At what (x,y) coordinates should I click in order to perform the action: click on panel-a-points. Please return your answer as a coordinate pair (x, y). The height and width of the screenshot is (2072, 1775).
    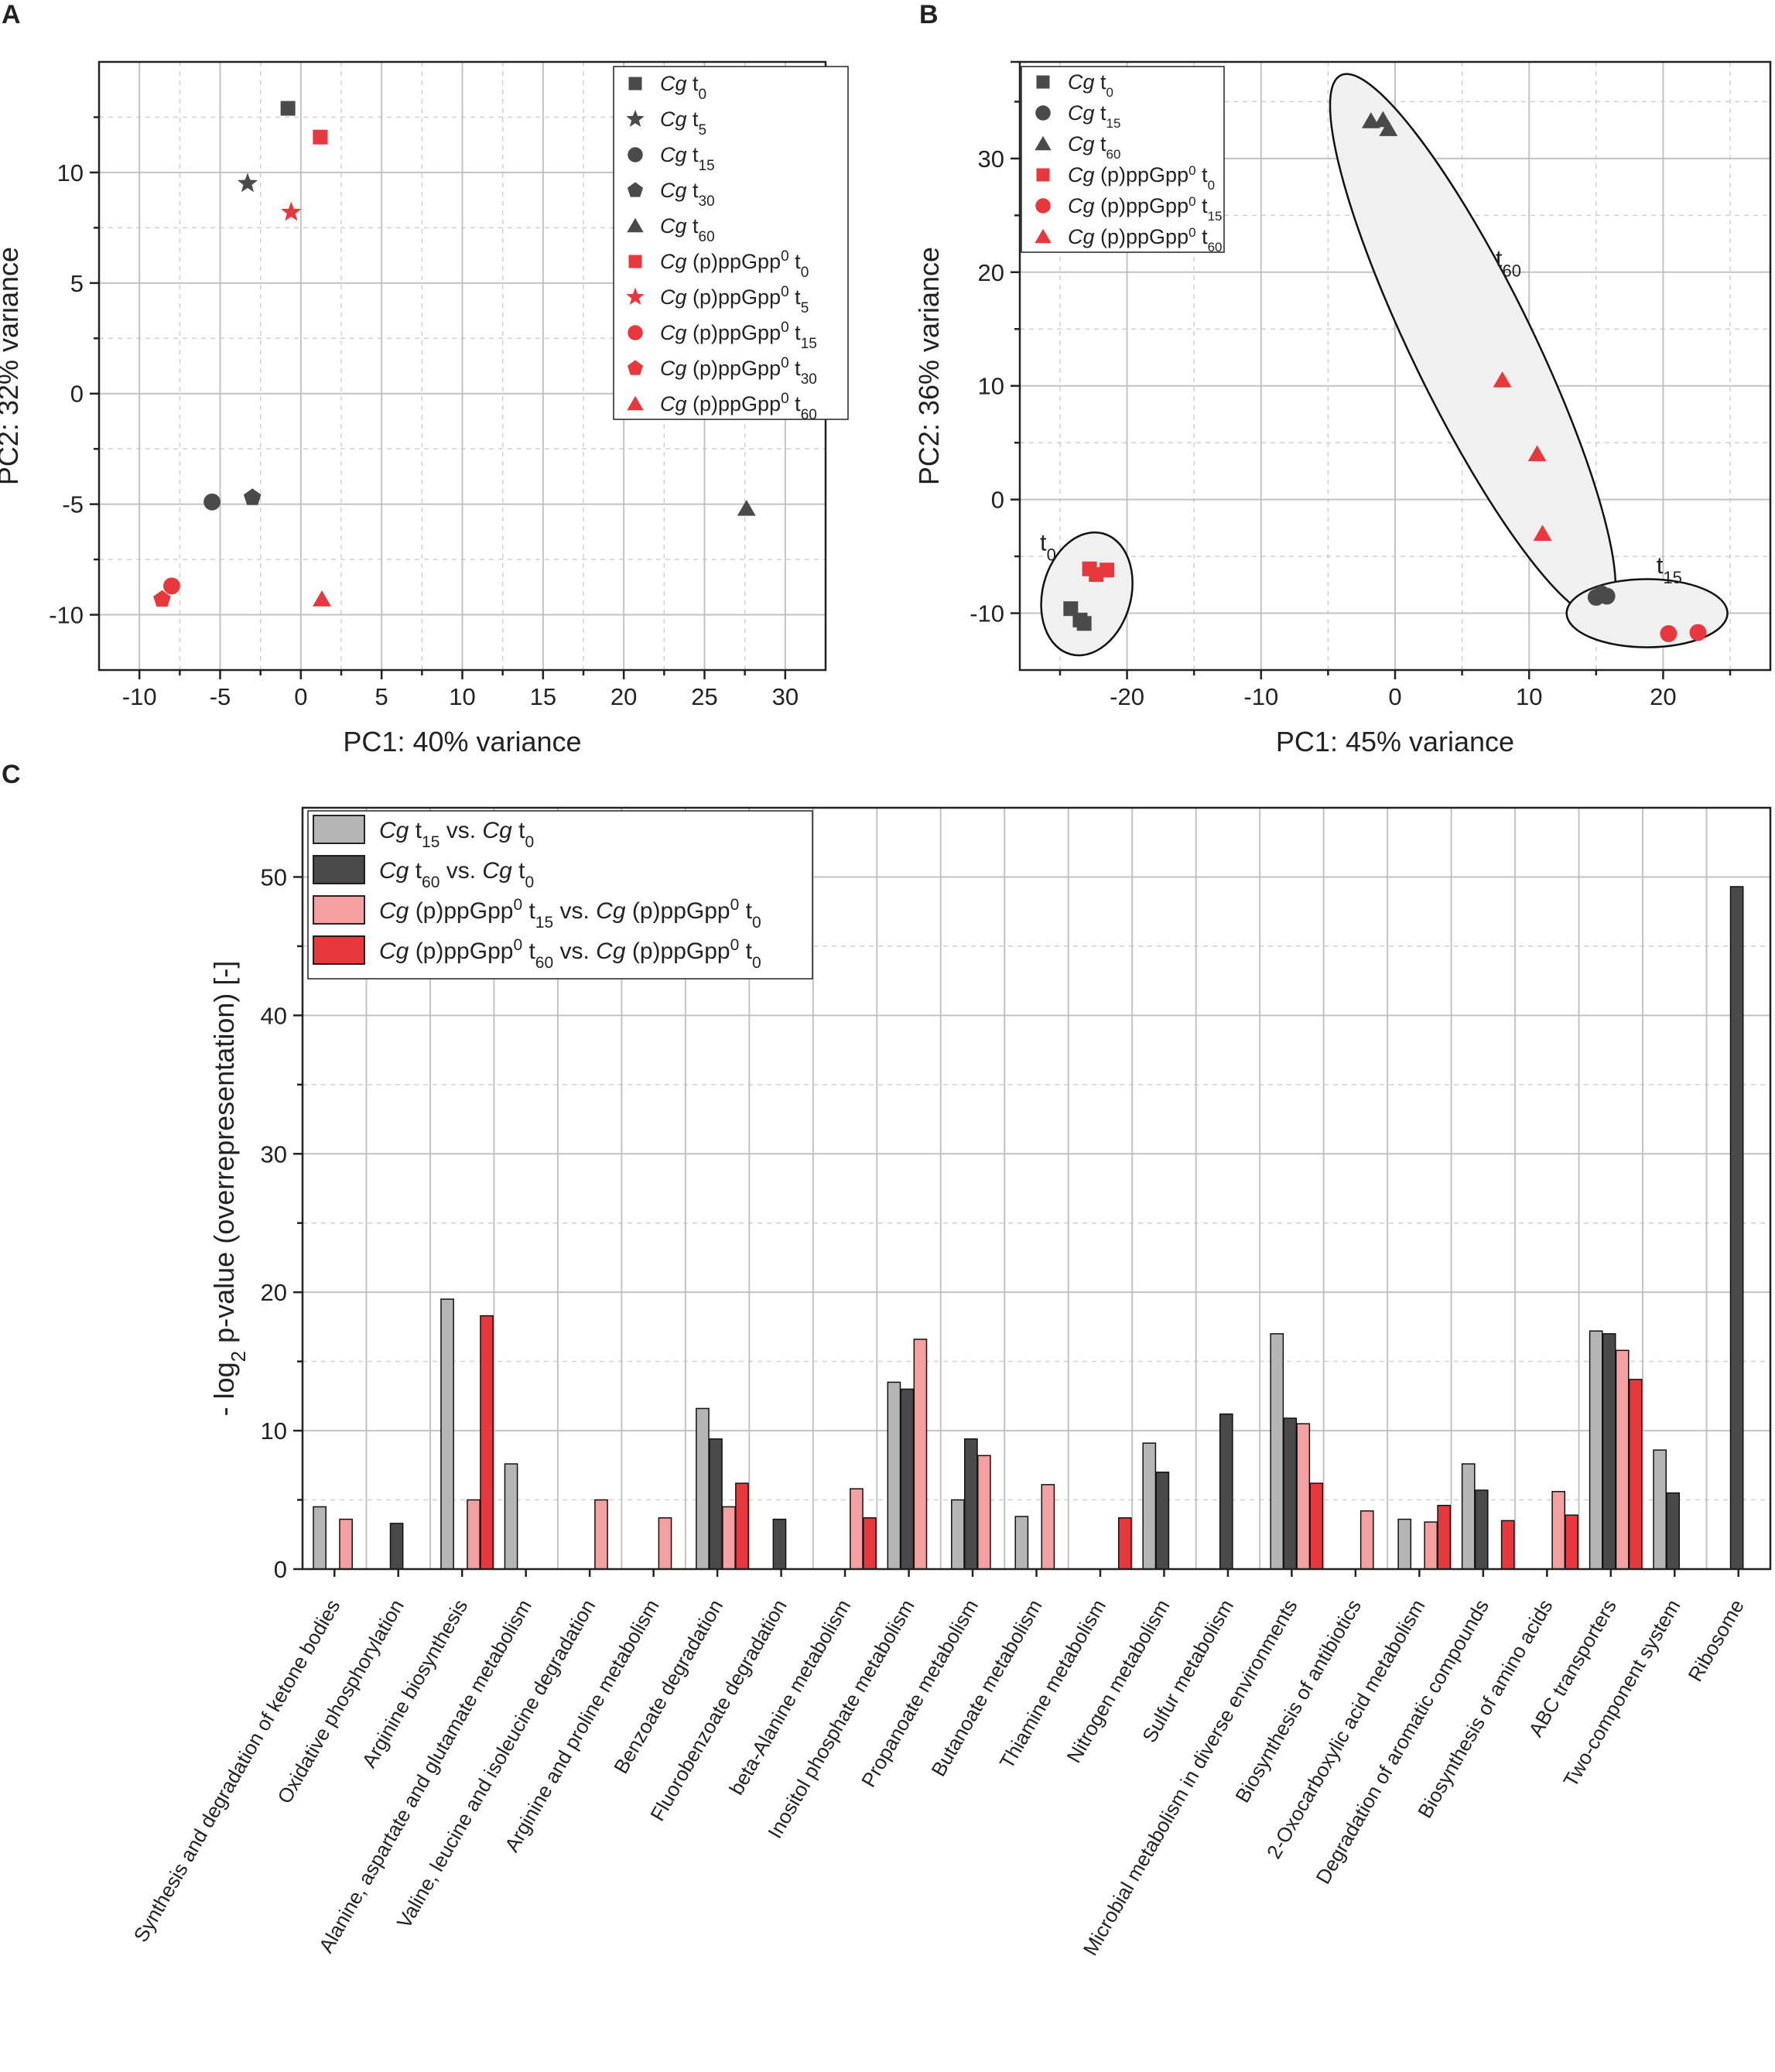
    Looking at the image, I should click on (454, 354).